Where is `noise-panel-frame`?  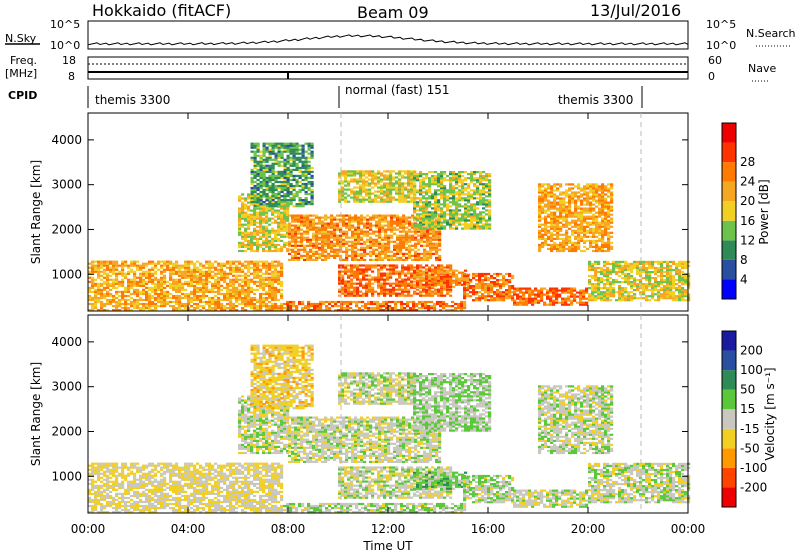 noise-panel-frame is located at coordinates (388, 35).